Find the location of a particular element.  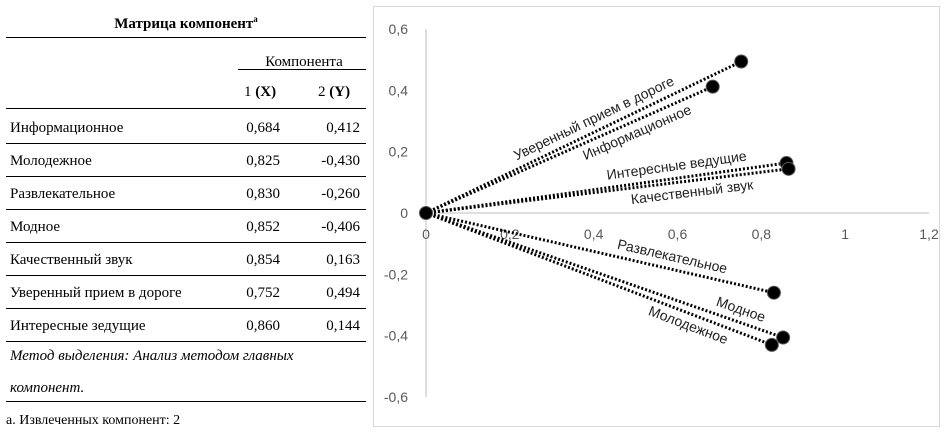

col1-header: 1 (X) is located at coordinates (260, 92).